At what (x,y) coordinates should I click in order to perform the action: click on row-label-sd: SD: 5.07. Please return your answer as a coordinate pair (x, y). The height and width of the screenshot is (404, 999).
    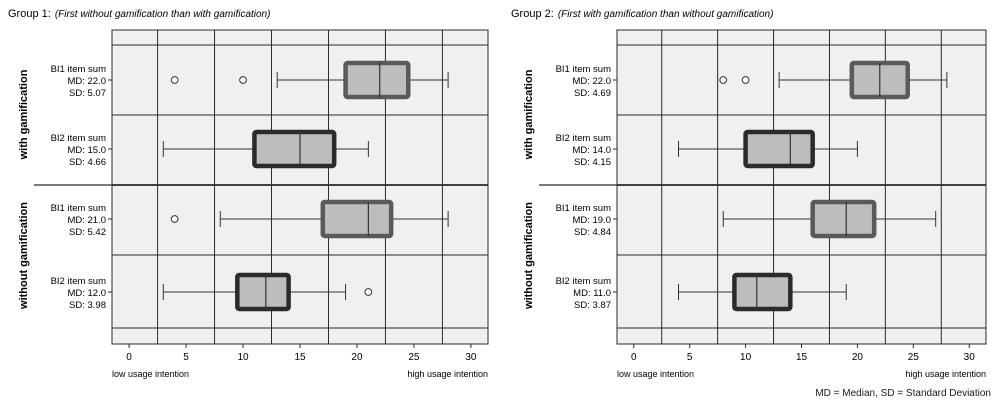
    Looking at the image, I should click on (87, 93).